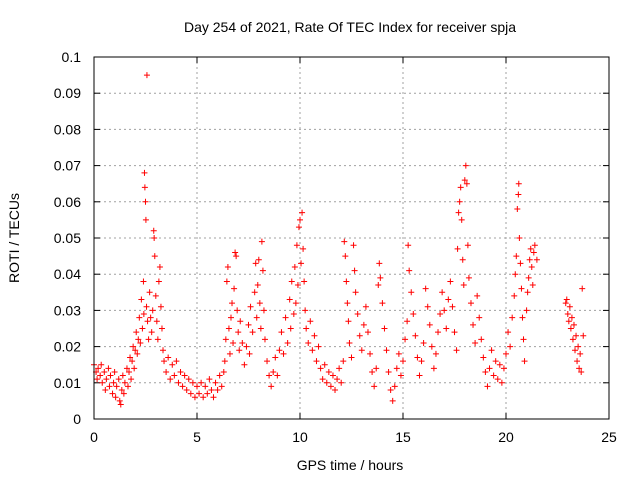 This screenshot has height=480, width=640. I want to click on y-tick-label: 0.05, so click(67, 238).